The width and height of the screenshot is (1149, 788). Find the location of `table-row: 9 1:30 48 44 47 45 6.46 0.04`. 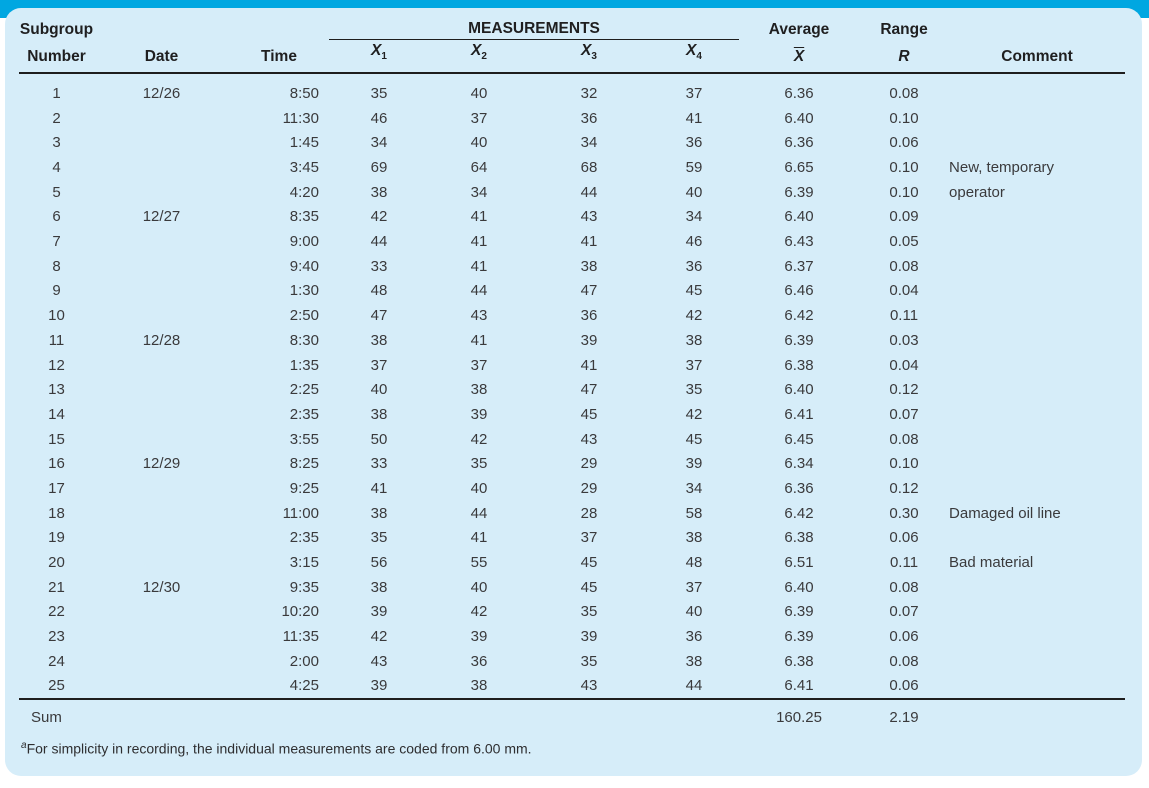

table-row: 9 1:30 48 44 47 45 6.46 0.04 is located at coordinates (572, 291).